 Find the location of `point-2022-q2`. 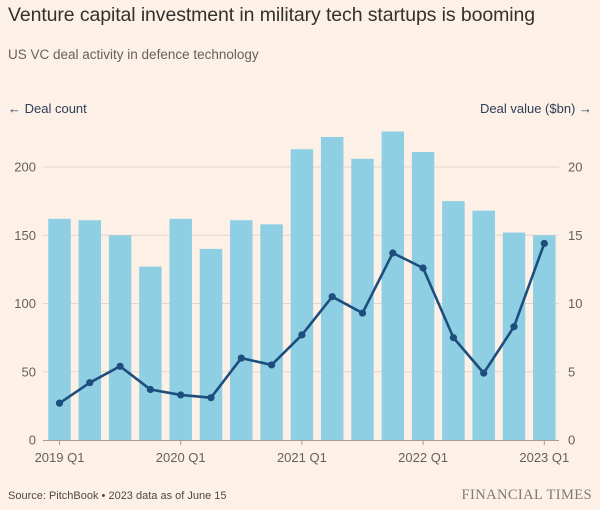

point-2022-q2 is located at coordinates (453, 338).